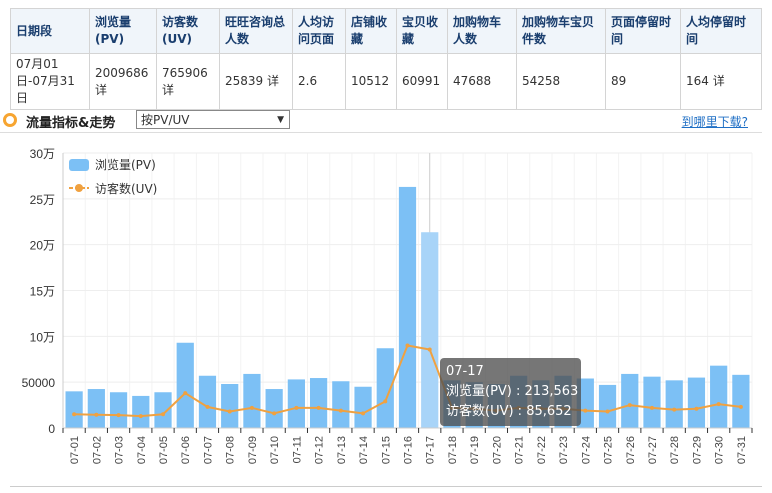 This screenshot has width=772, height=493. What do you see at coordinates (475, 450) in the screenshot?
I see `x-tick-label: 07-19` at bounding box center [475, 450].